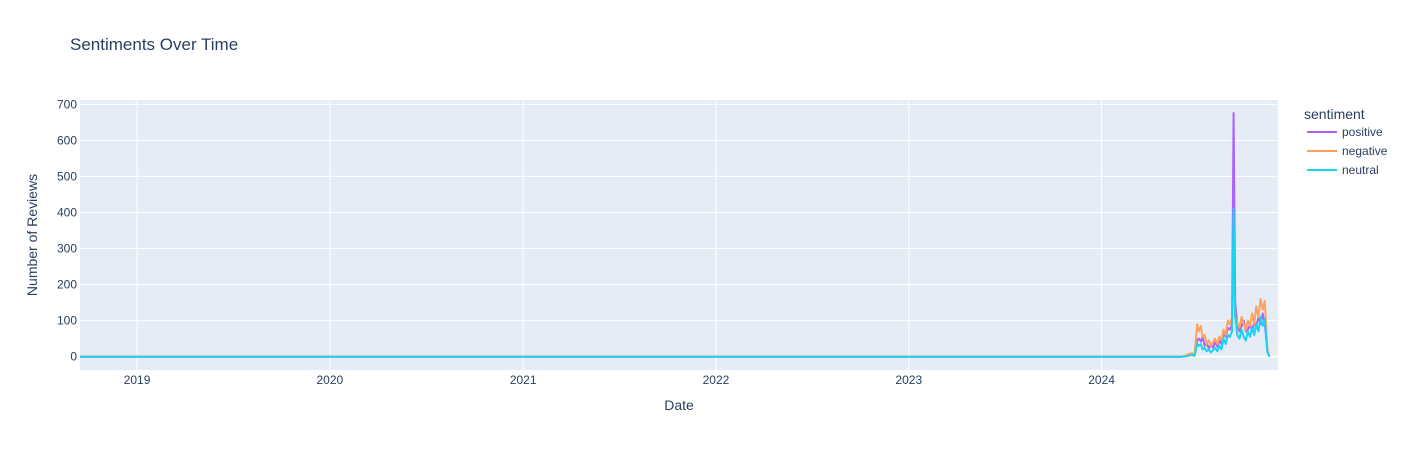 The image size is (1411, 450). What do you see at coordinates (67, 321) in the screenshot?
I see `y-tick-label: 100` at bounding box center [67, 321].